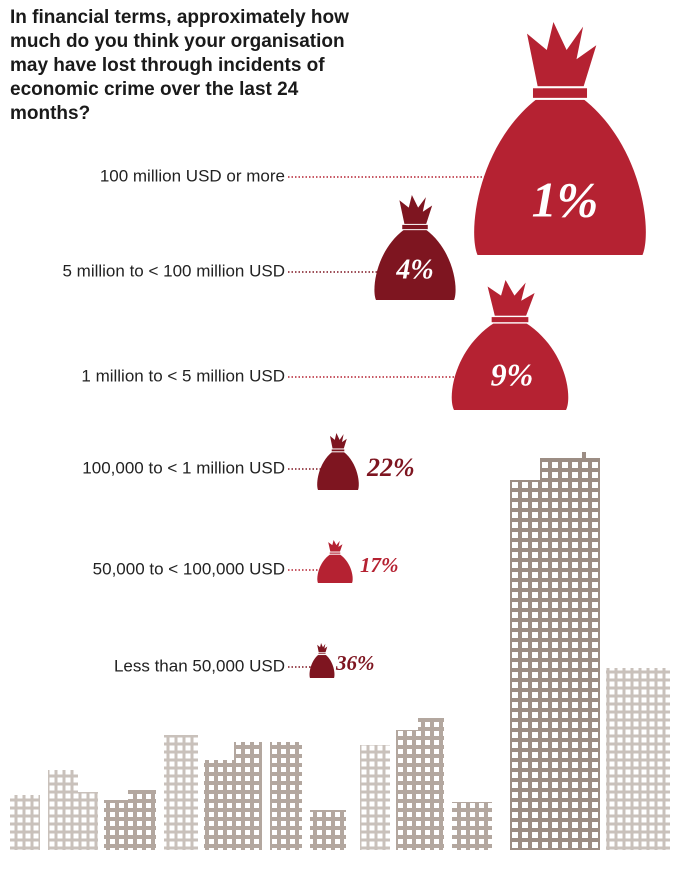 This screenshot has width=680, height=874. Describe the element at coordinates (414, 269) in the screenshot. I see `value-label: 4%` at that location.